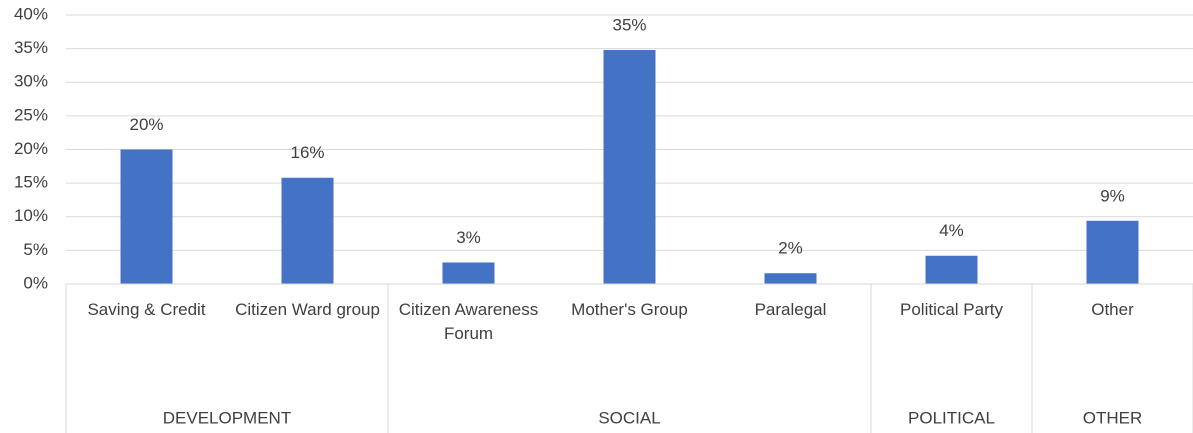 The image size is (1193, 433). What do you see at coordinates (1112, 195) in the screenshot?
I see `data-label: 9%` at bounding box center [1112, 195].